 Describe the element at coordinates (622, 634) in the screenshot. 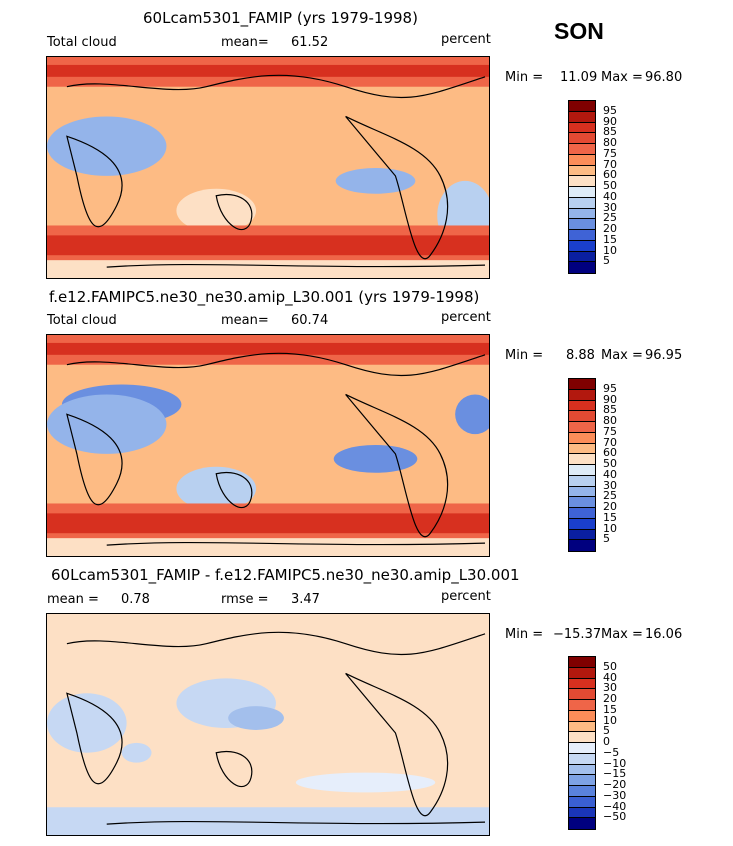

I see `panel3-max-label: Max =` at that location.